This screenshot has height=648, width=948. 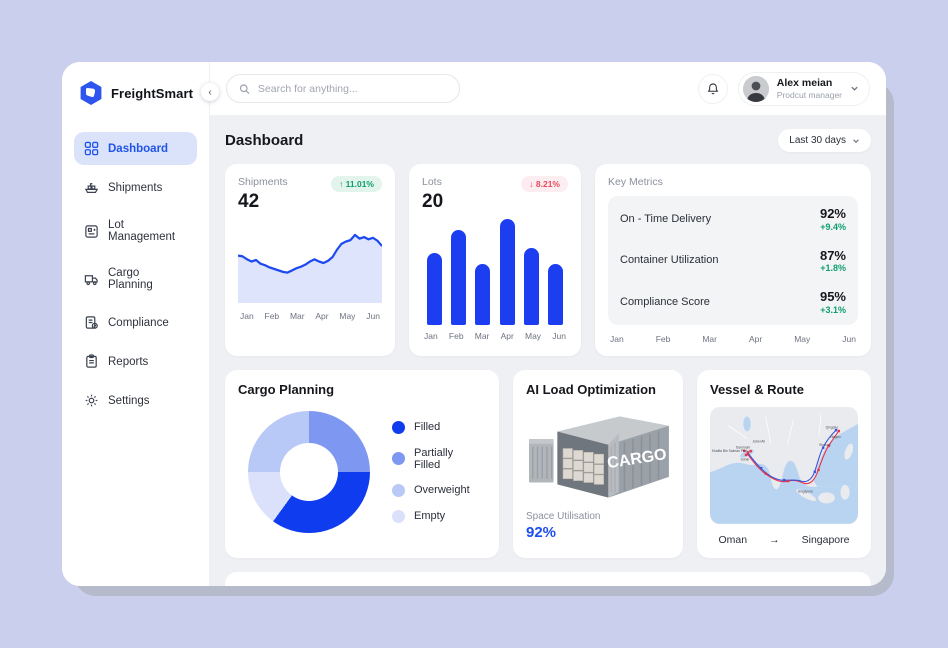 I want to click on search-bar, so click(x=343, y=88).